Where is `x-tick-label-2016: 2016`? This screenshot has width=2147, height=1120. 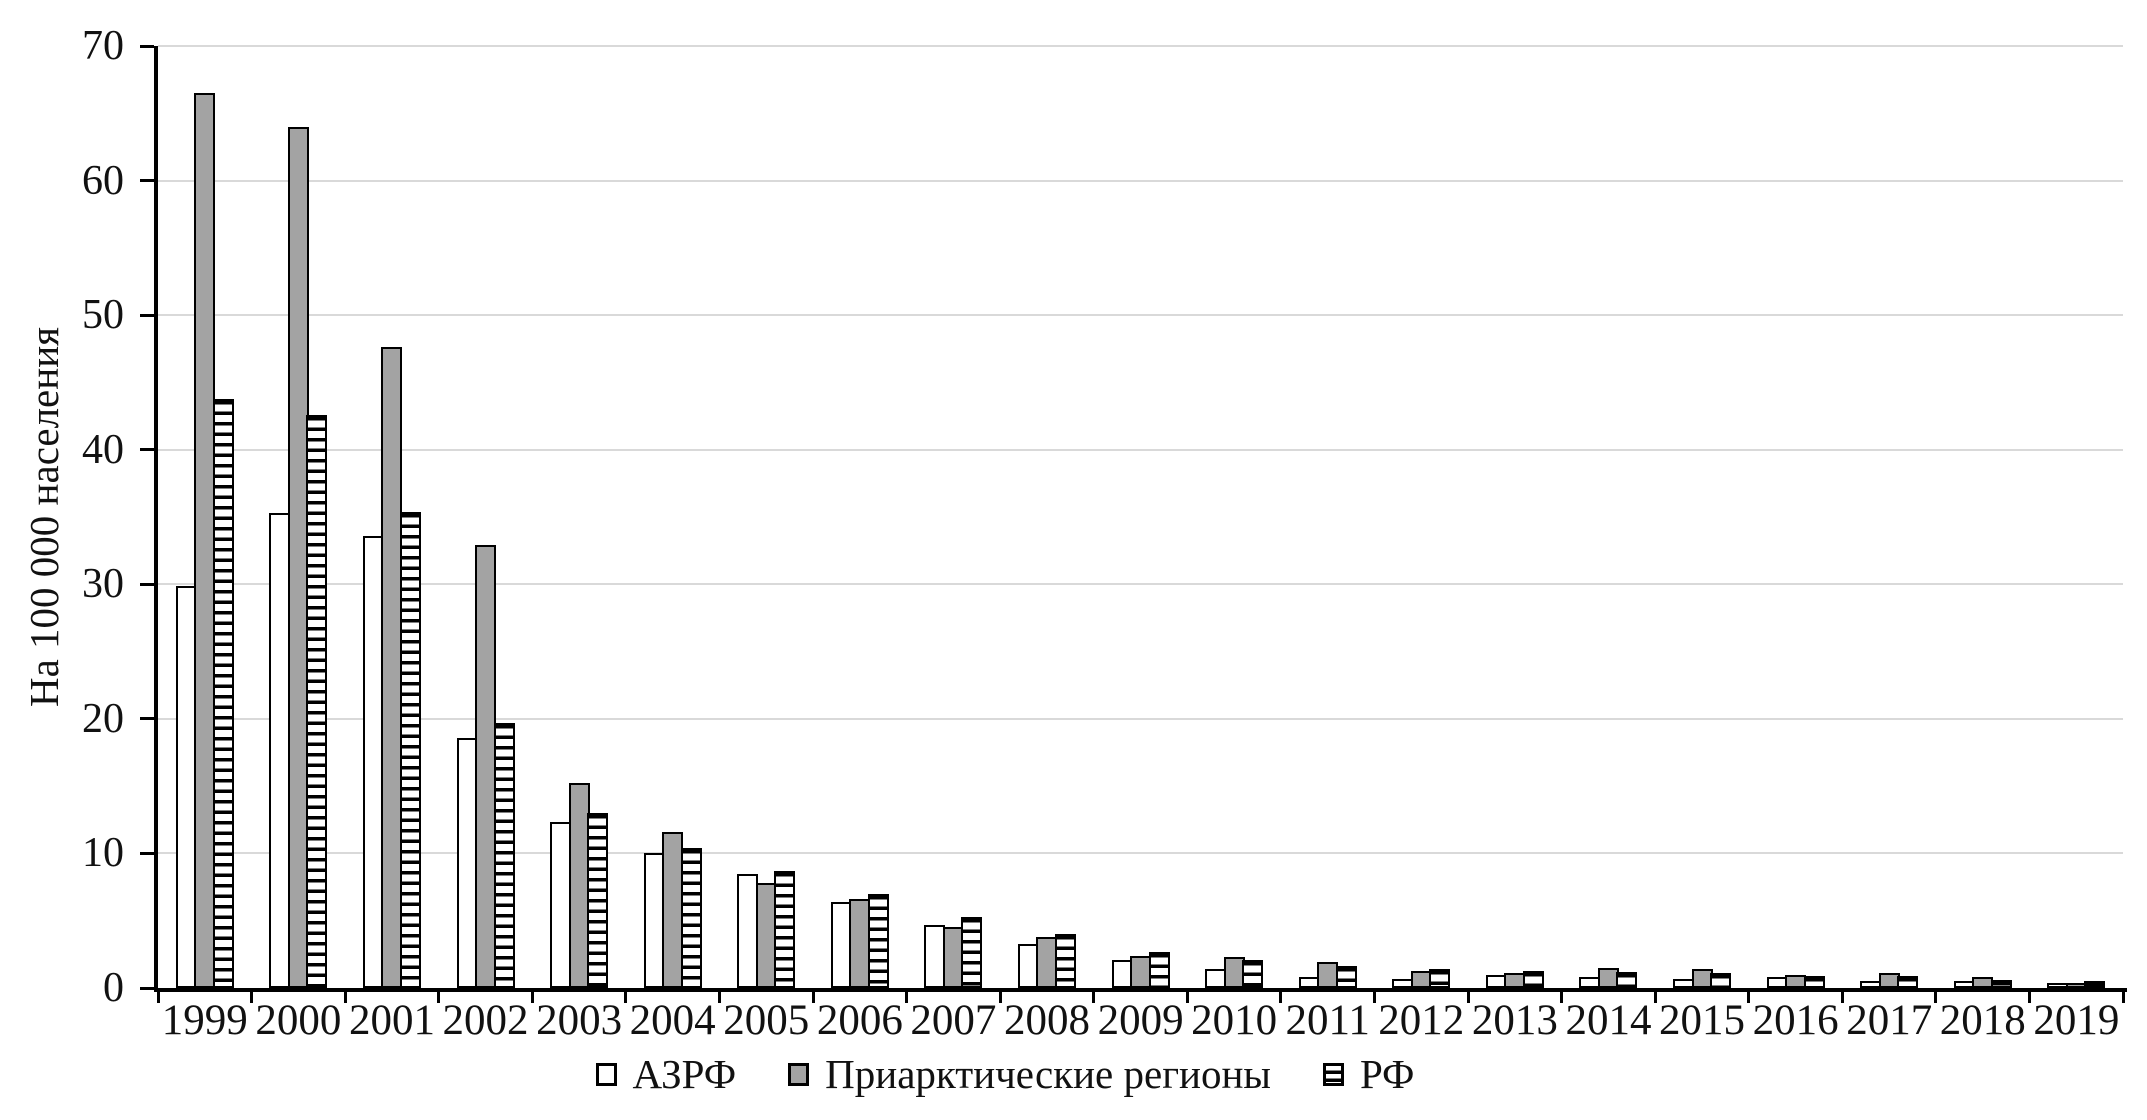
x-tick-label-2016: 2016 is located at coordinates (1795, 1020).